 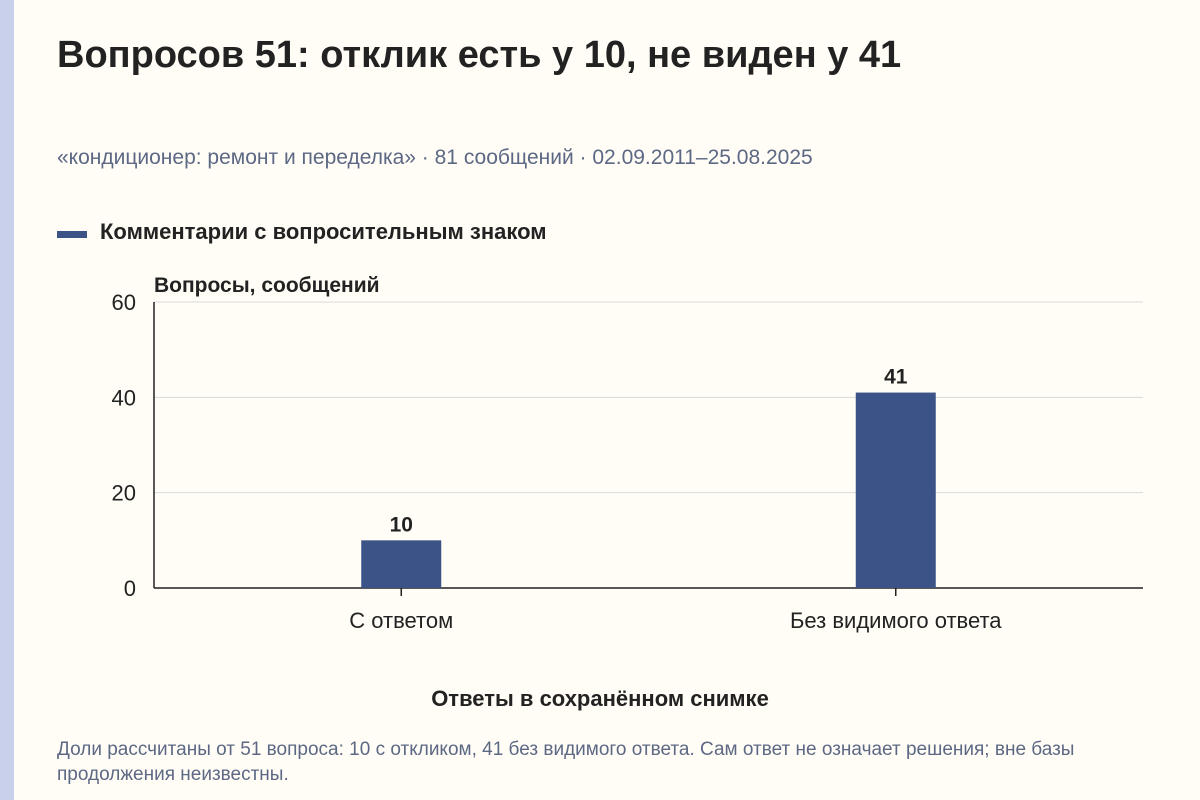 I want to click on y-tick-label: 20, so click(x=124, y=493).